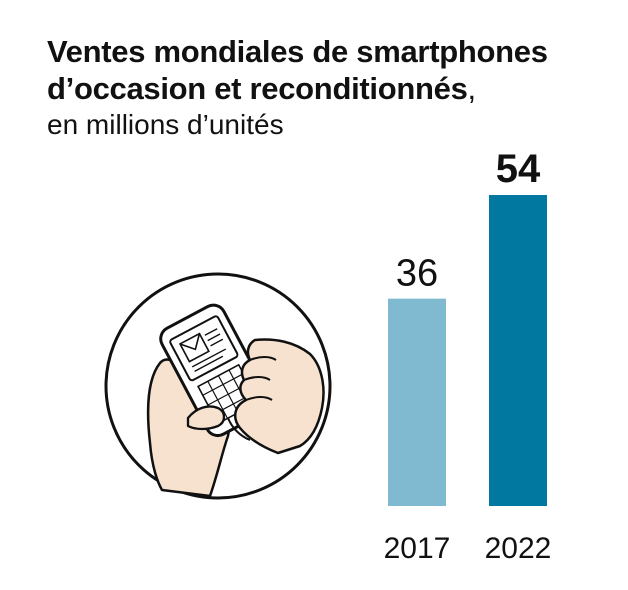  Describe the element at coordinates (472, 88) in the screenshot. I see `title-comma: ,` at that location.